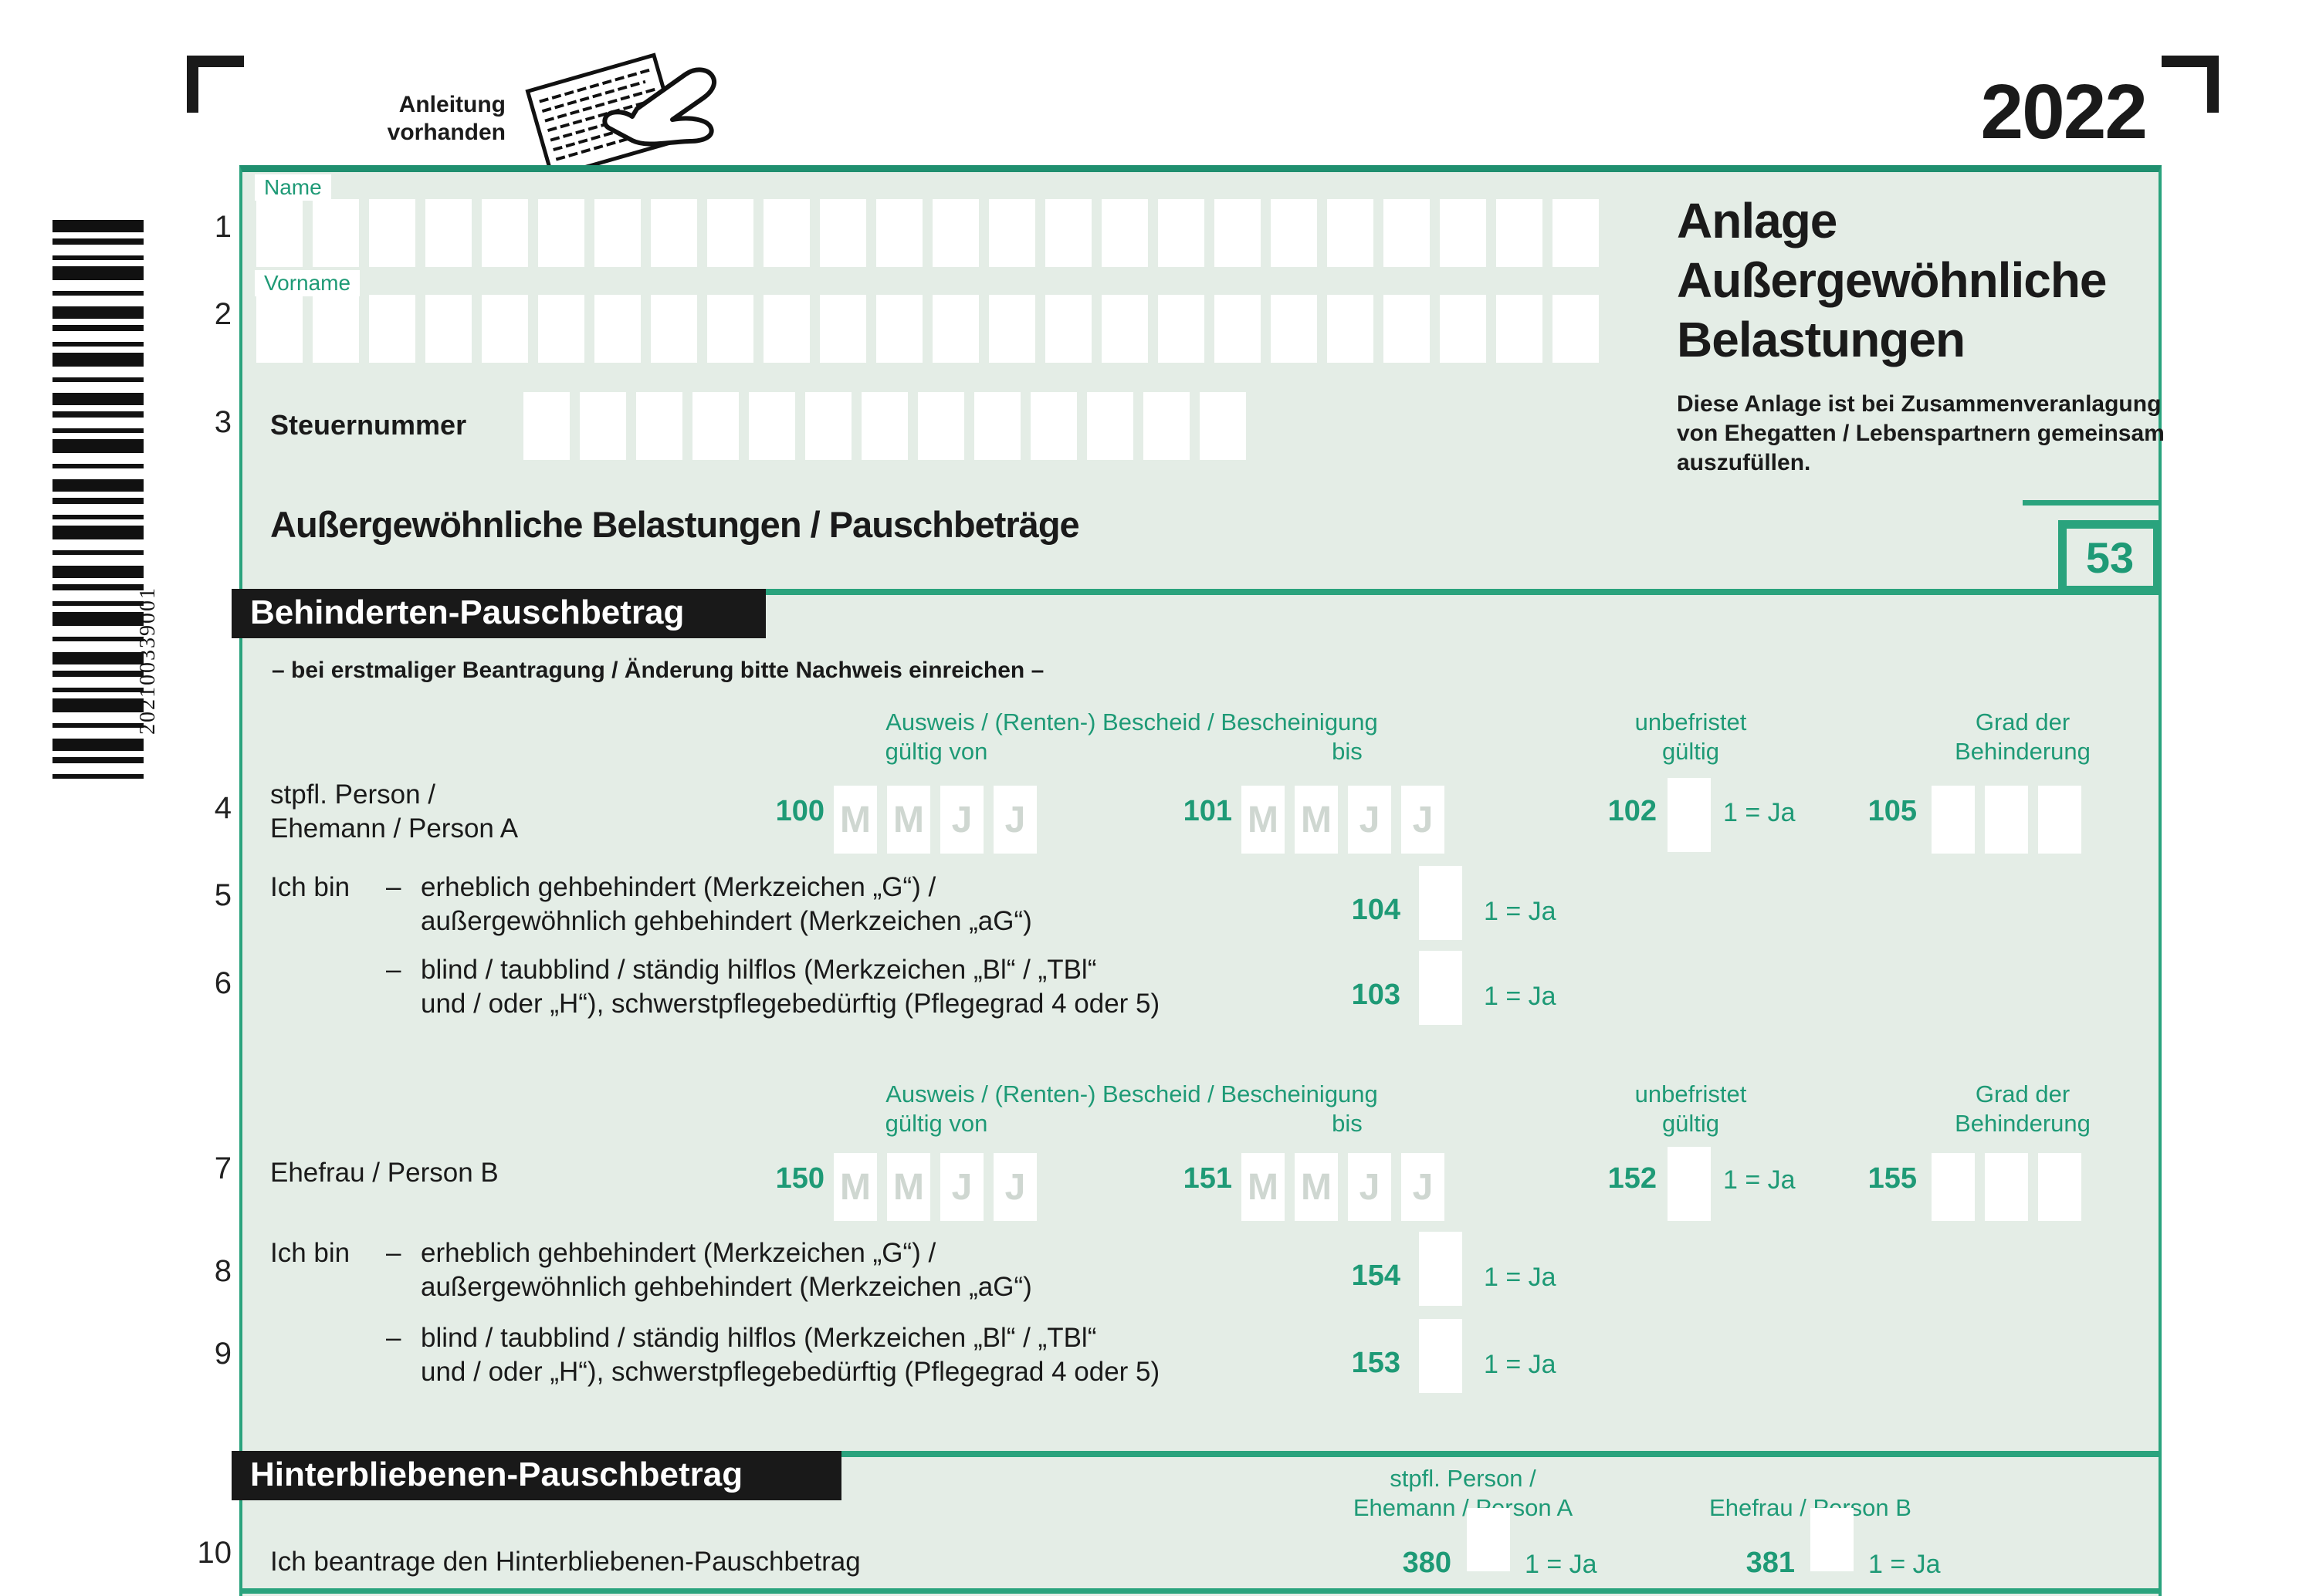 This screenshot has width=2316, height=1596. I want to click on ja-label-381: 1 = Ja, so click(1904, 1564).